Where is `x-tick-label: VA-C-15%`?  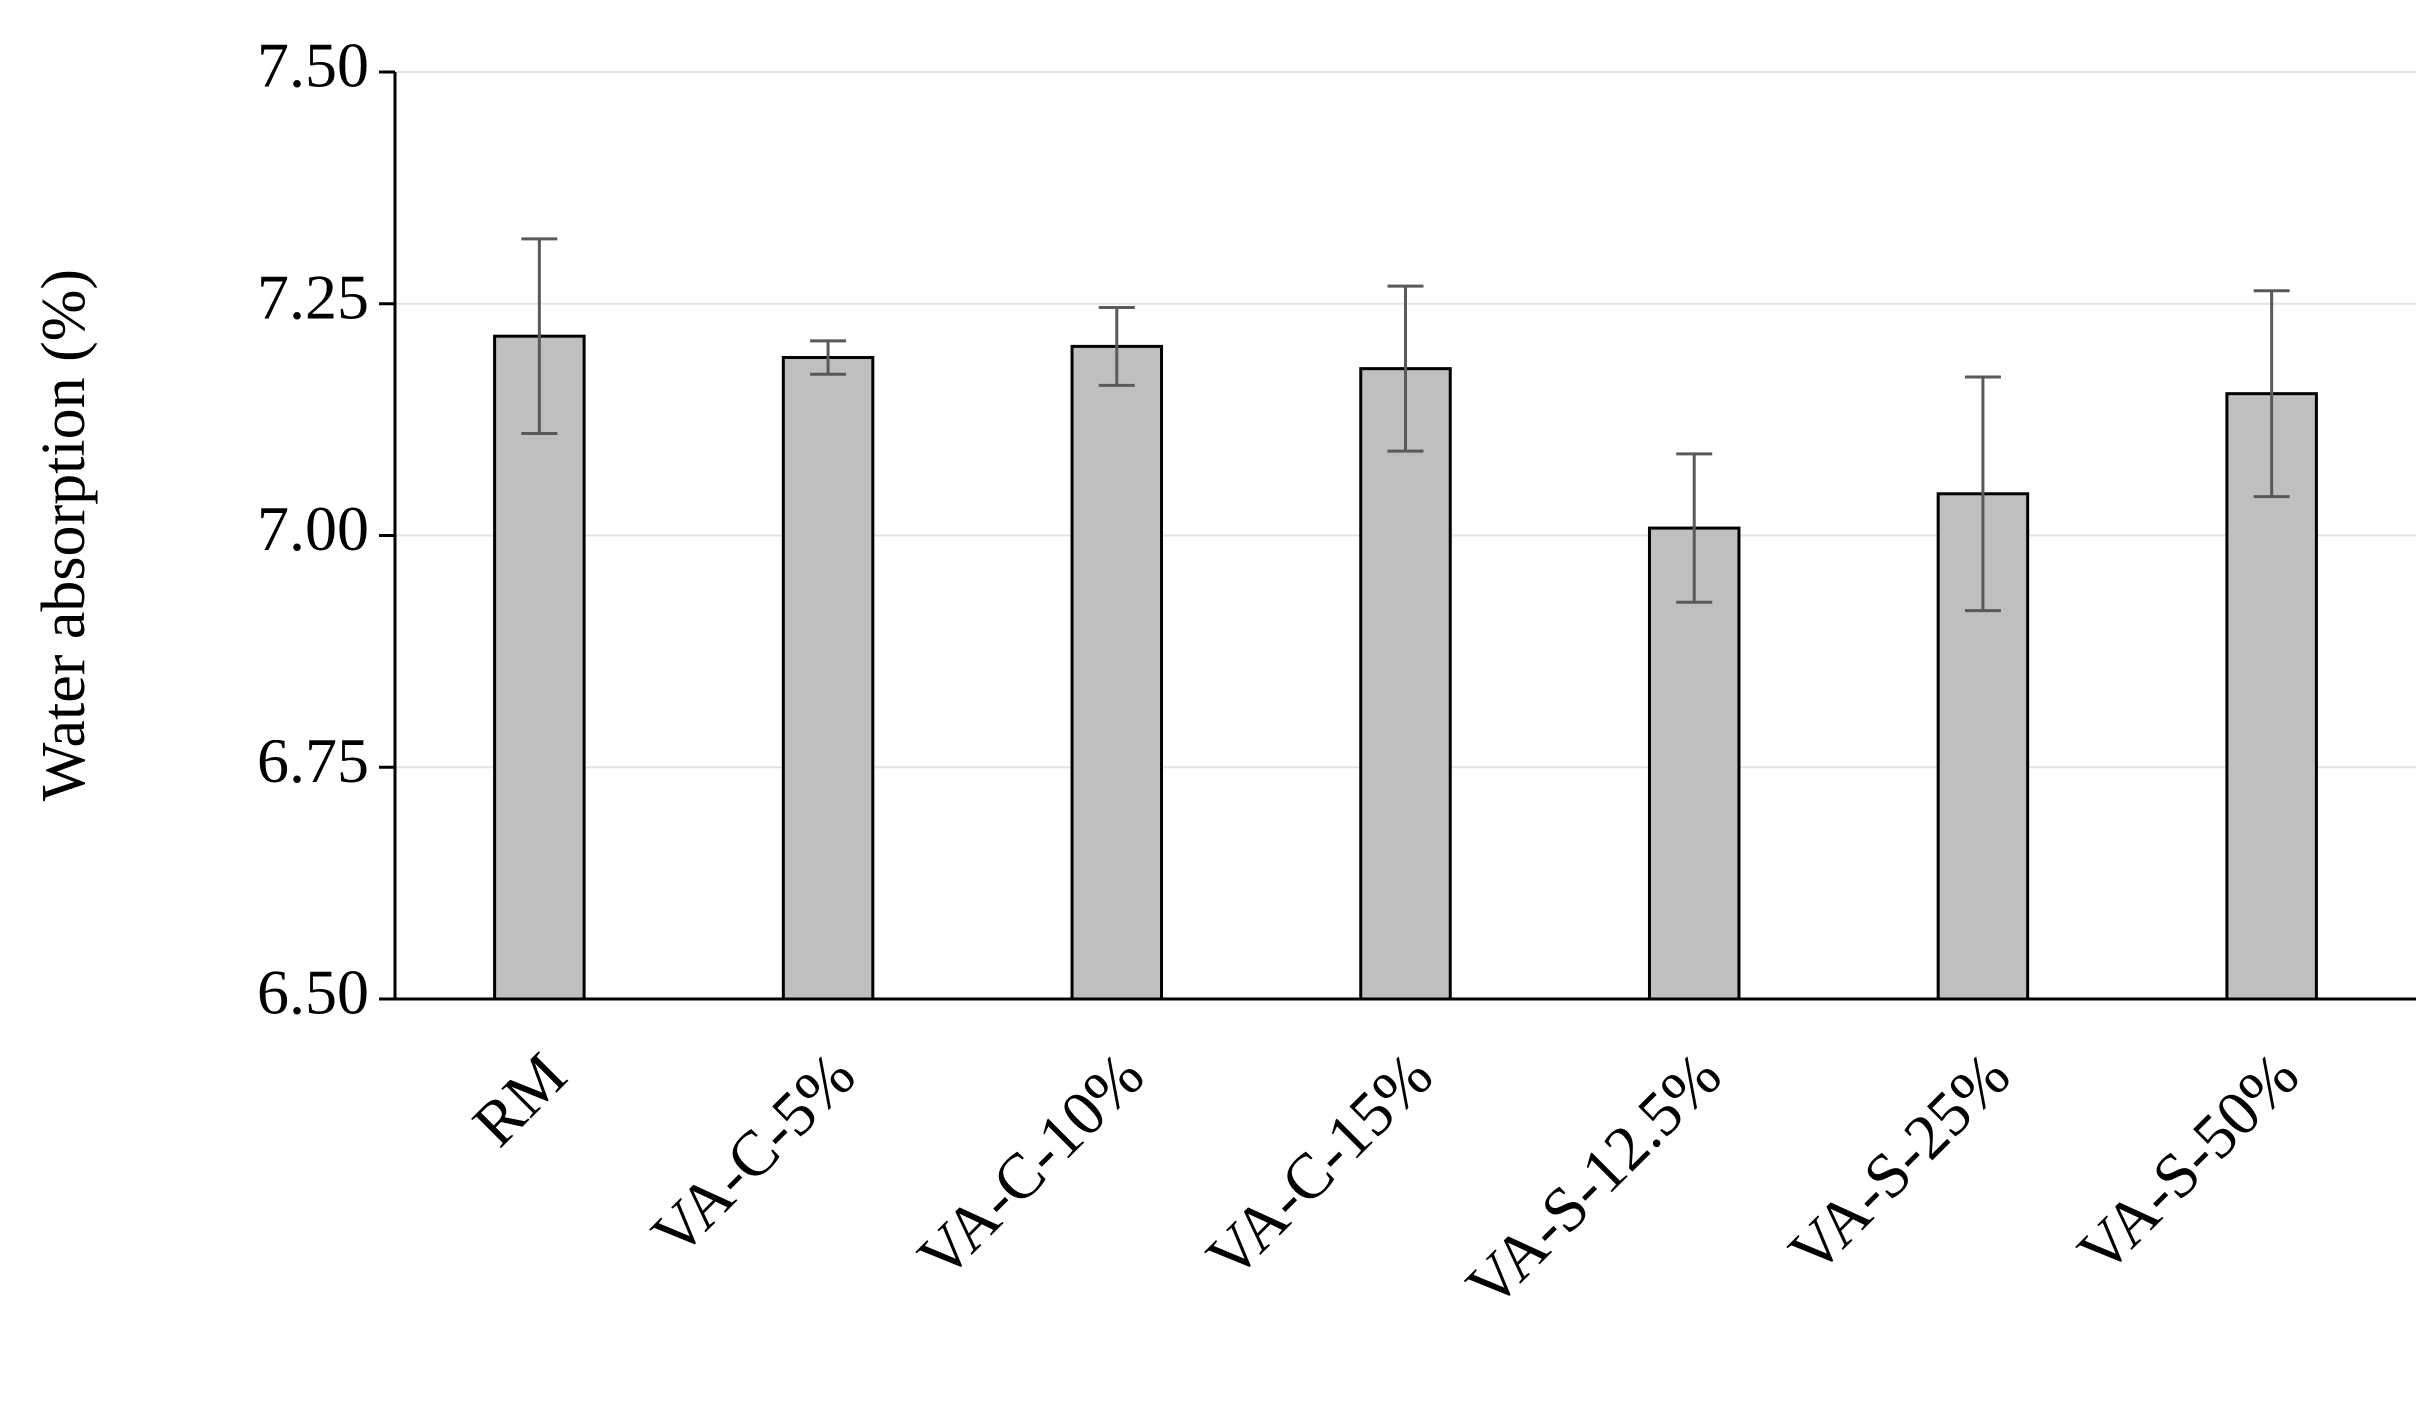
x-tick-label: VA-C-15% is located at coordinates (1319, 1165).